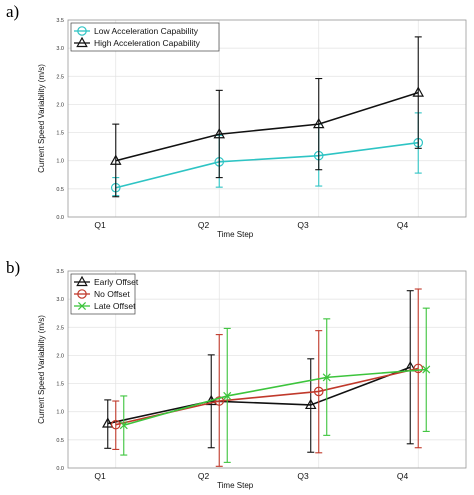 The width and height of the screenshot is (474, 495). Describe the element at coordinates (146, 31) in the screenshot. I see `legend-entry: Low Acceleration Capability` at that location.